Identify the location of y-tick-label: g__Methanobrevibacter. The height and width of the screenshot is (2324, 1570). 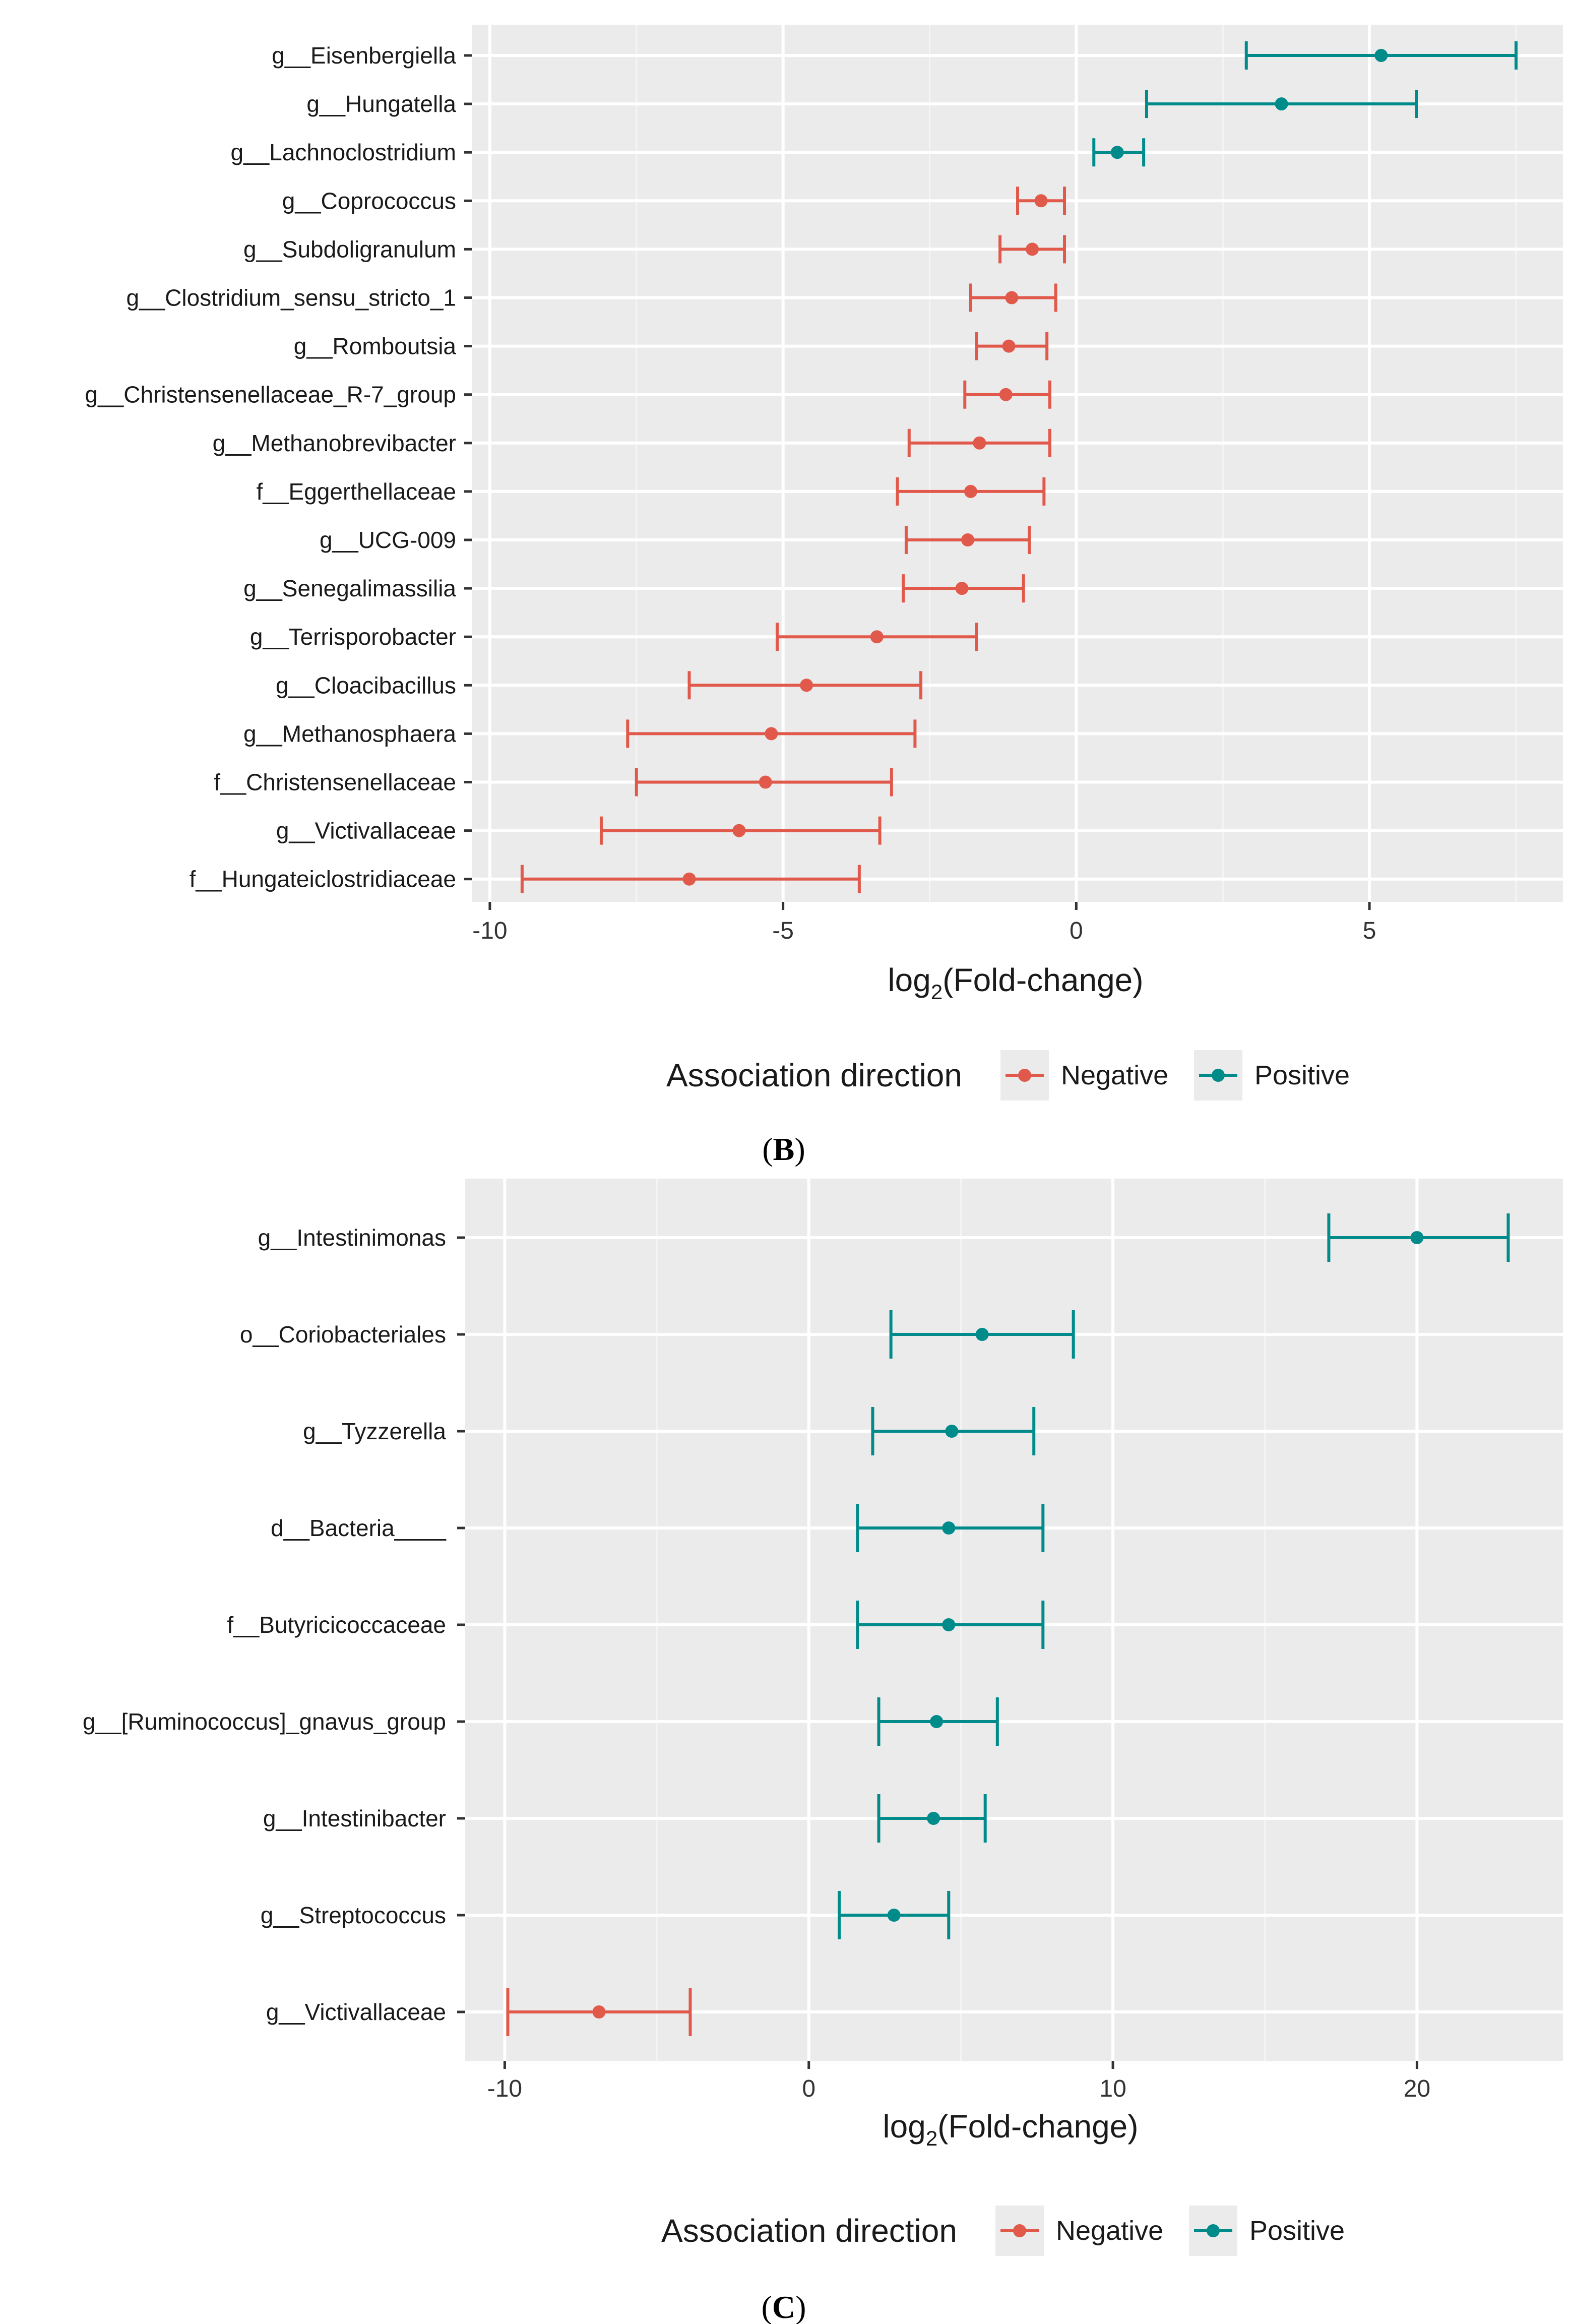
(334, 443).